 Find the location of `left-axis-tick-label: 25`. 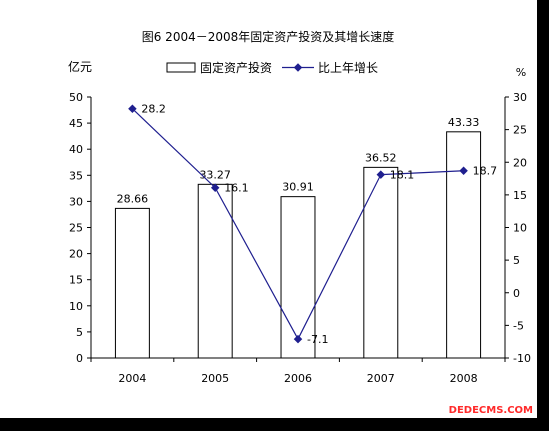

left-axis-tick-label: 25 is located at coordinates (76, 228).